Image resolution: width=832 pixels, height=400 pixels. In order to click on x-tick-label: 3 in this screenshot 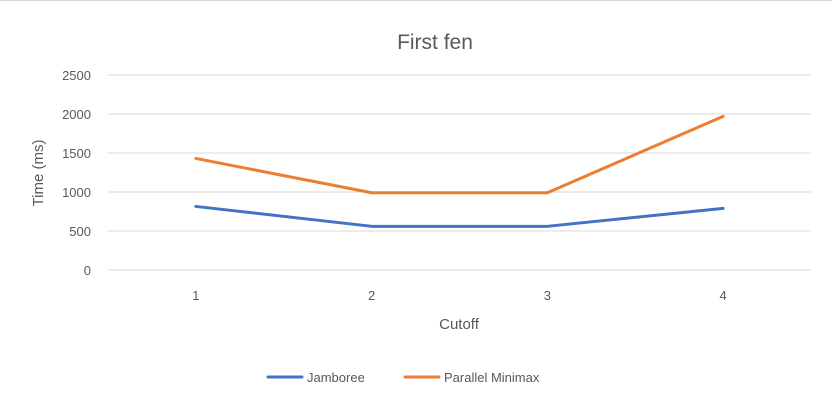, I will do `click(547, 295)`.